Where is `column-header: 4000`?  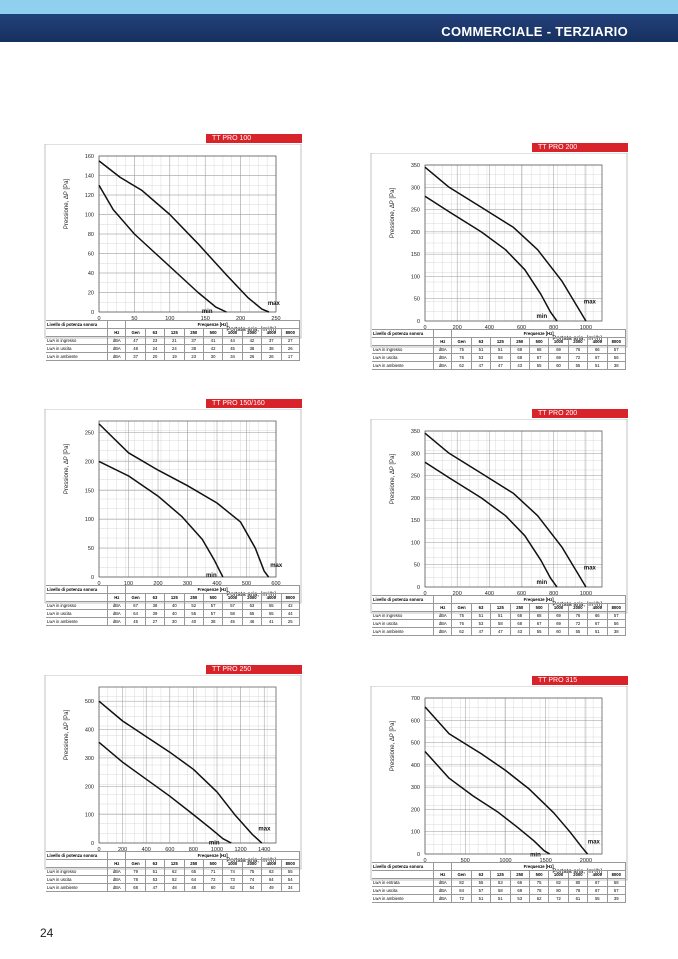 column-header: 4000 is located at coordinates (597, 341).